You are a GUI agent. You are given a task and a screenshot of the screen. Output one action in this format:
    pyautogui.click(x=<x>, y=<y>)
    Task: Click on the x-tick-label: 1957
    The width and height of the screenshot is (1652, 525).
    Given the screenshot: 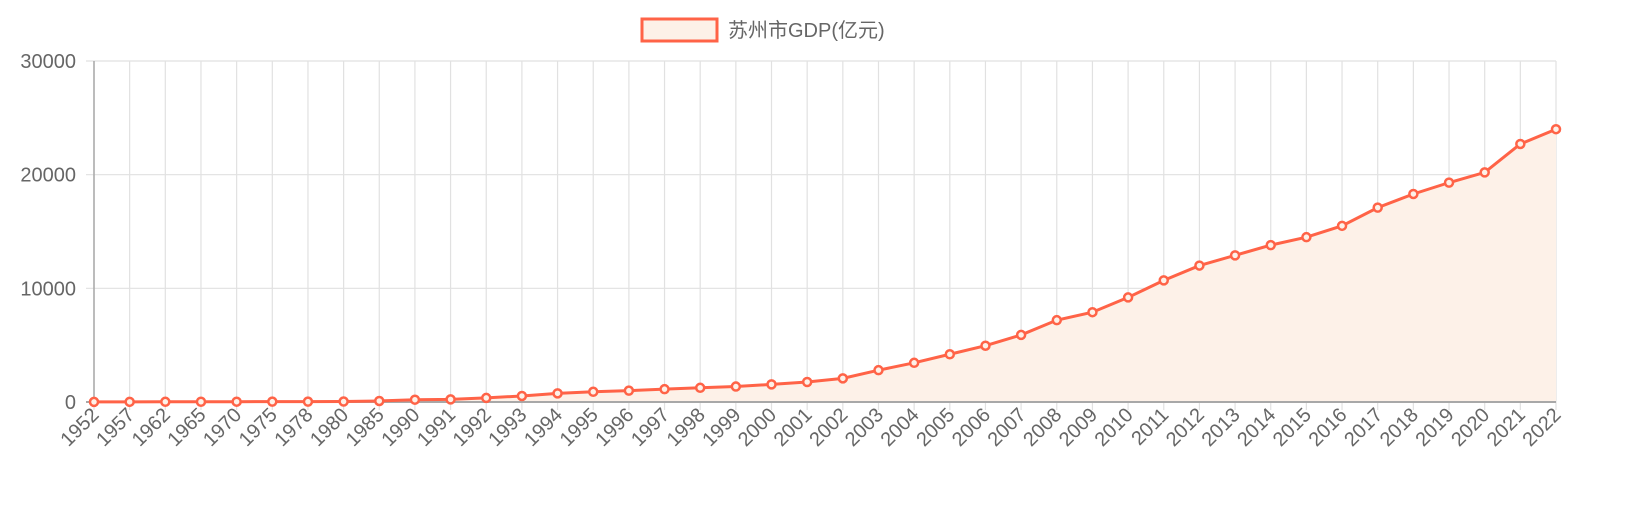 What is the action you would take?
    pyautogui.click(x=115, y=427)
    